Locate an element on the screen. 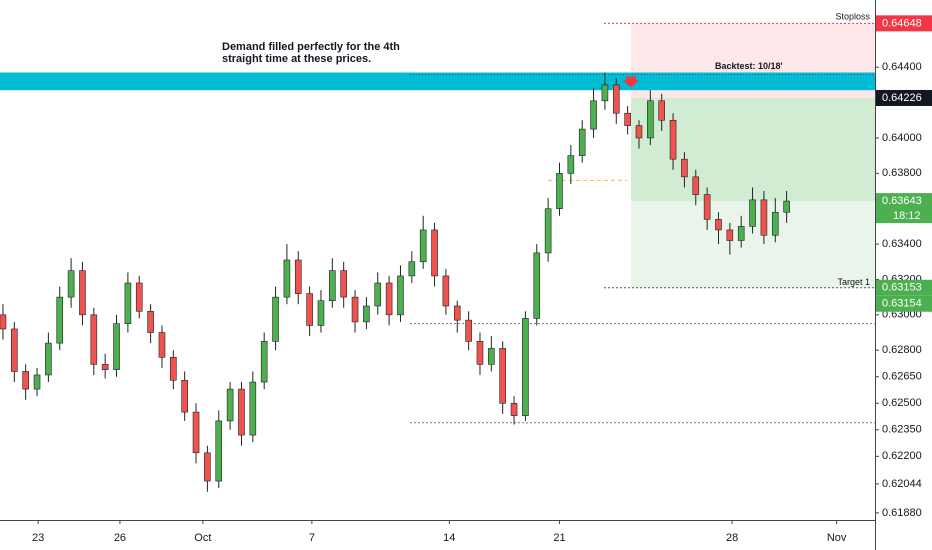  annotation: straight time at these prices. is located at coordinates (296, 59).